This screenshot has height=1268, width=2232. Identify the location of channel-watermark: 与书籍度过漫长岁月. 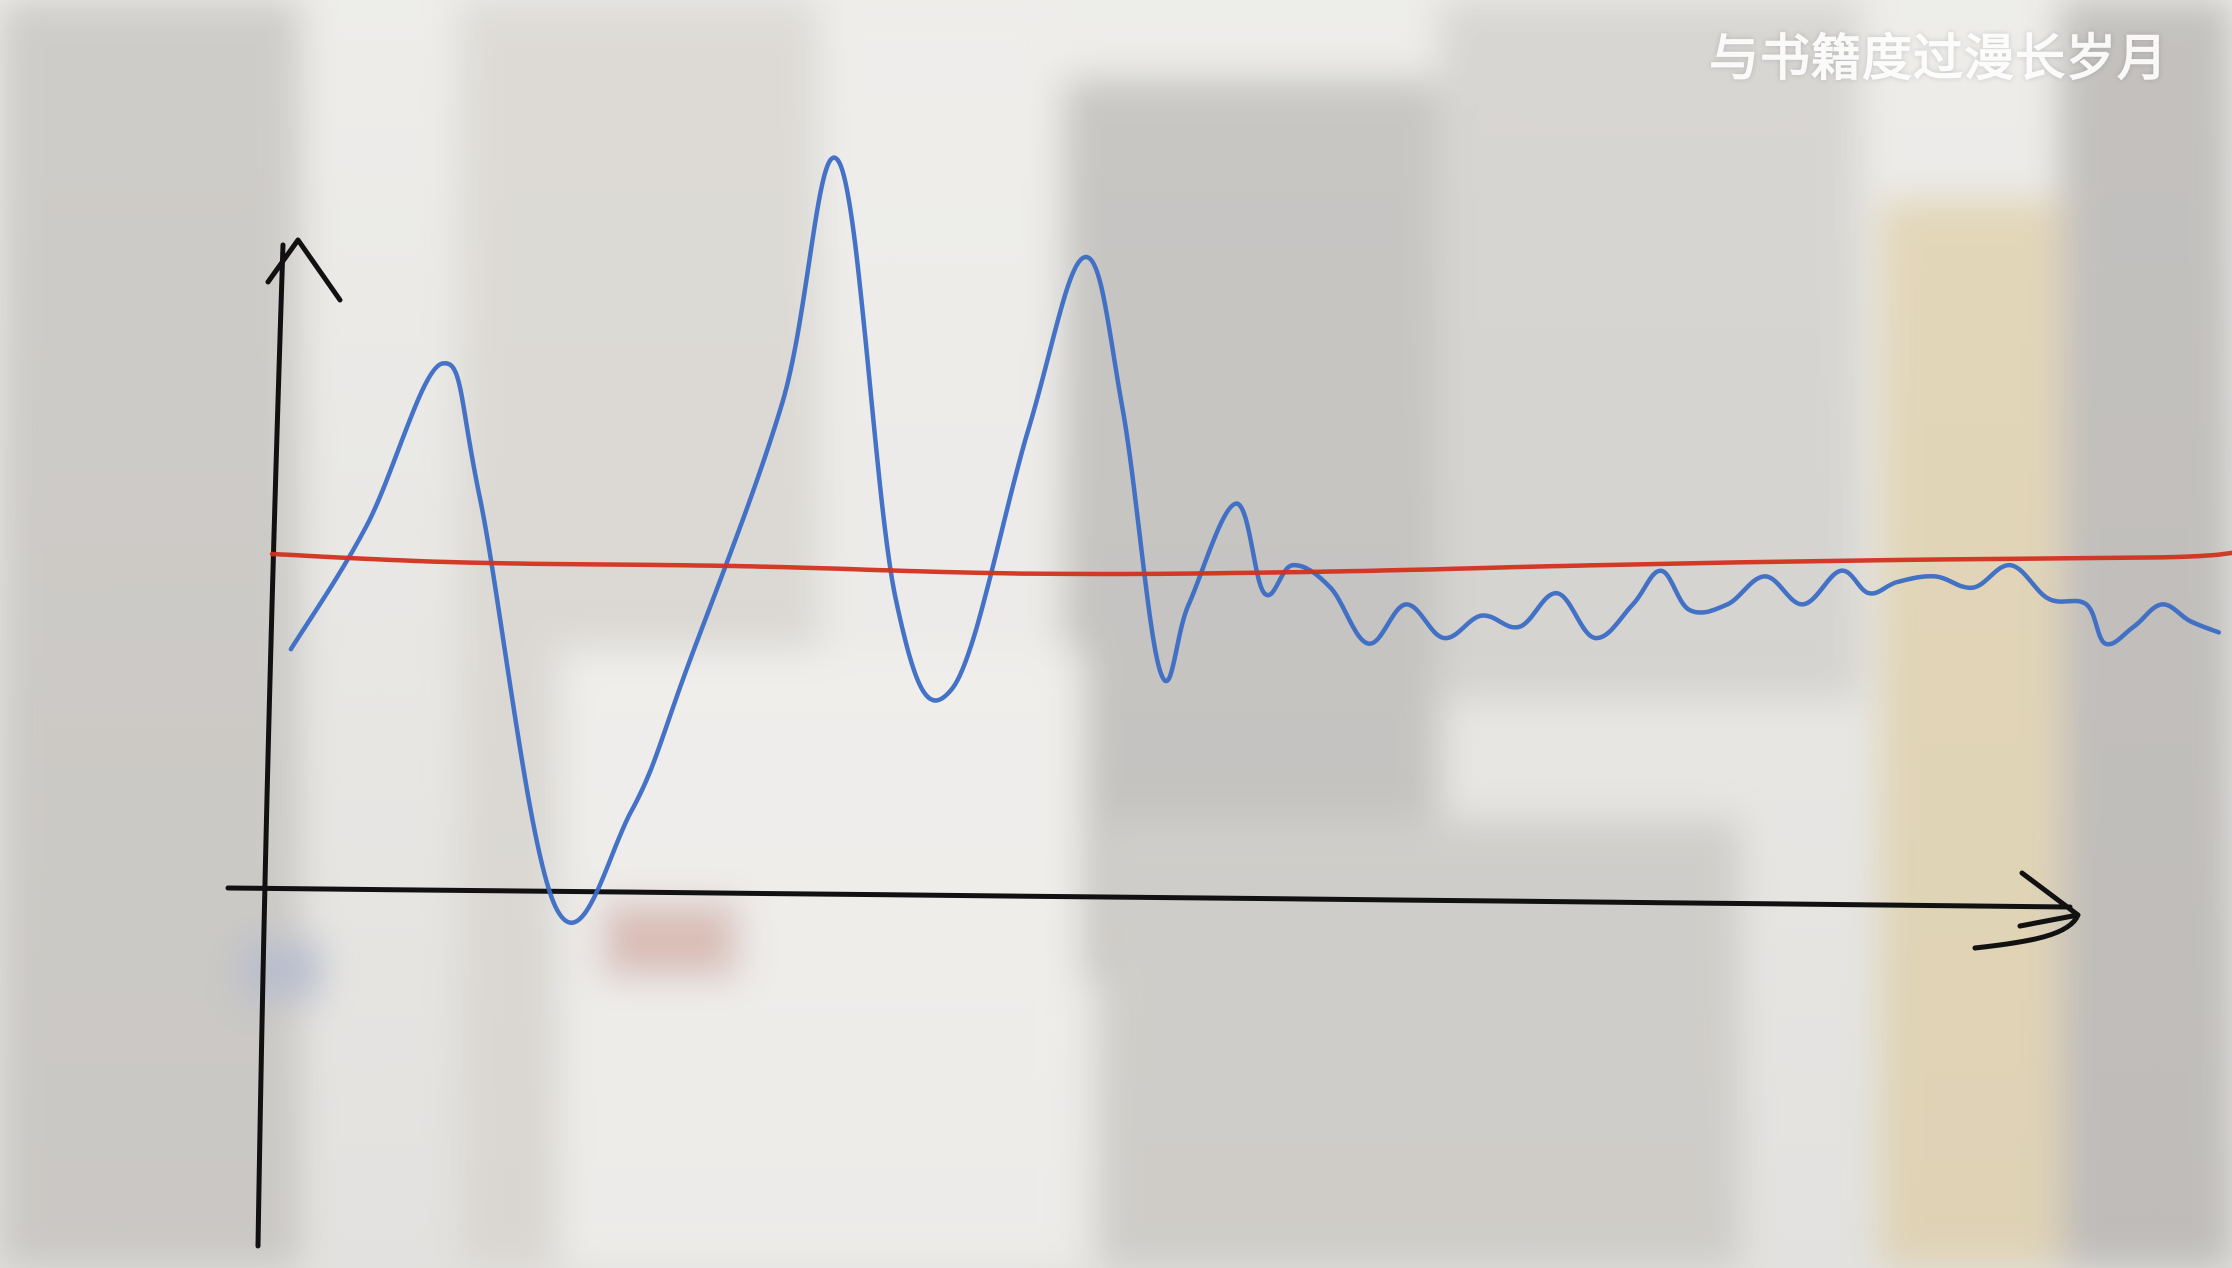
(1938, 58).